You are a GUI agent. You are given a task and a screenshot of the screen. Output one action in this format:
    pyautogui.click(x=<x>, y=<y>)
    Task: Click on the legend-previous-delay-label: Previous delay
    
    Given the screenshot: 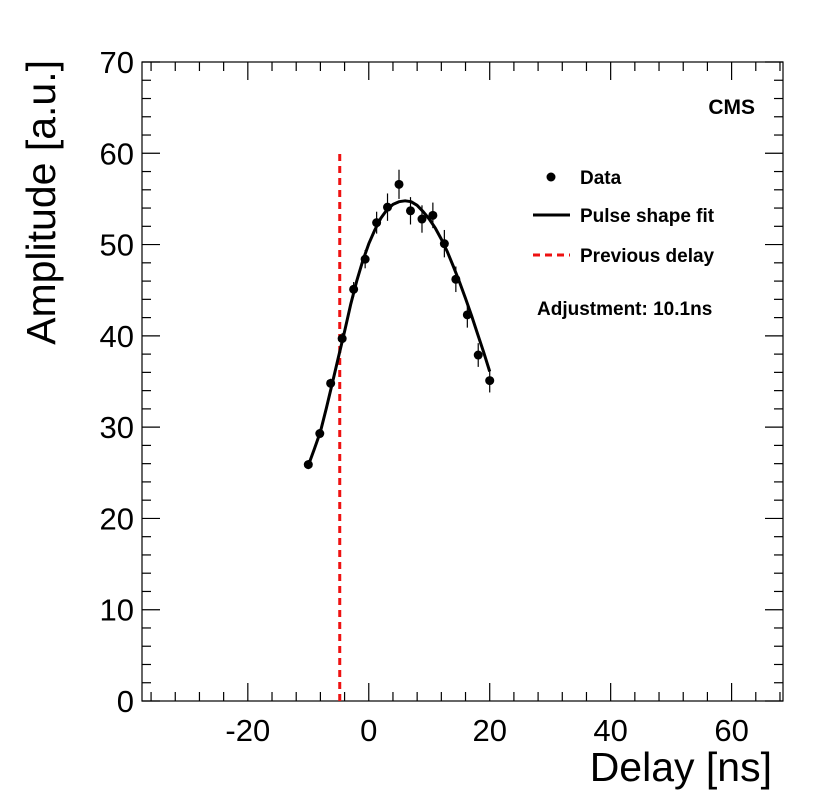 What is the action you would take?
    pyautogui.click(x=647, y=256)
    